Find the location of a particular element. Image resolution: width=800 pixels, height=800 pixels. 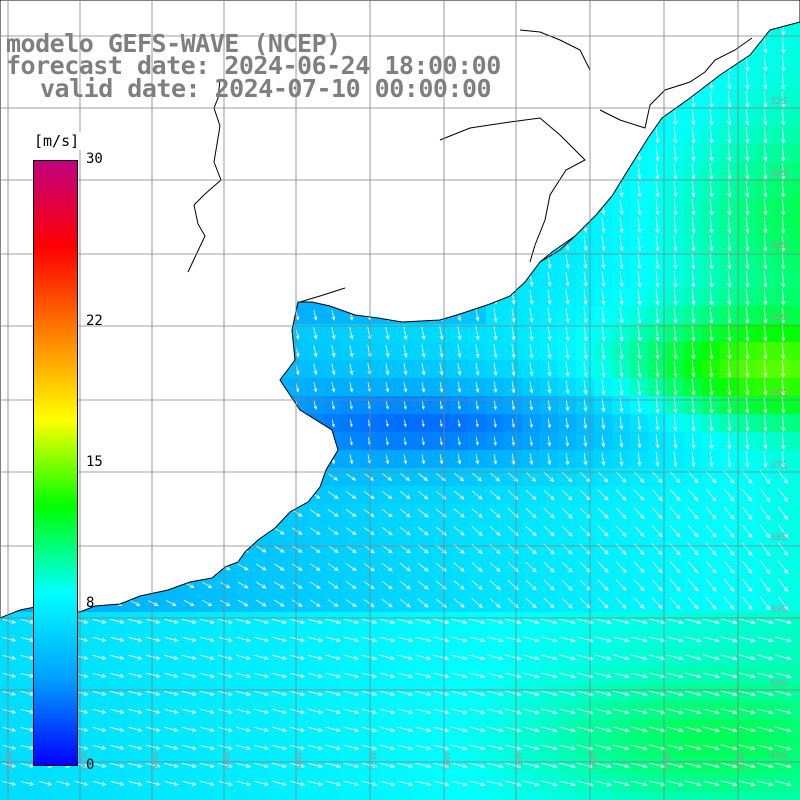

latitude-label: 32S is located at coordinates (778, 102).